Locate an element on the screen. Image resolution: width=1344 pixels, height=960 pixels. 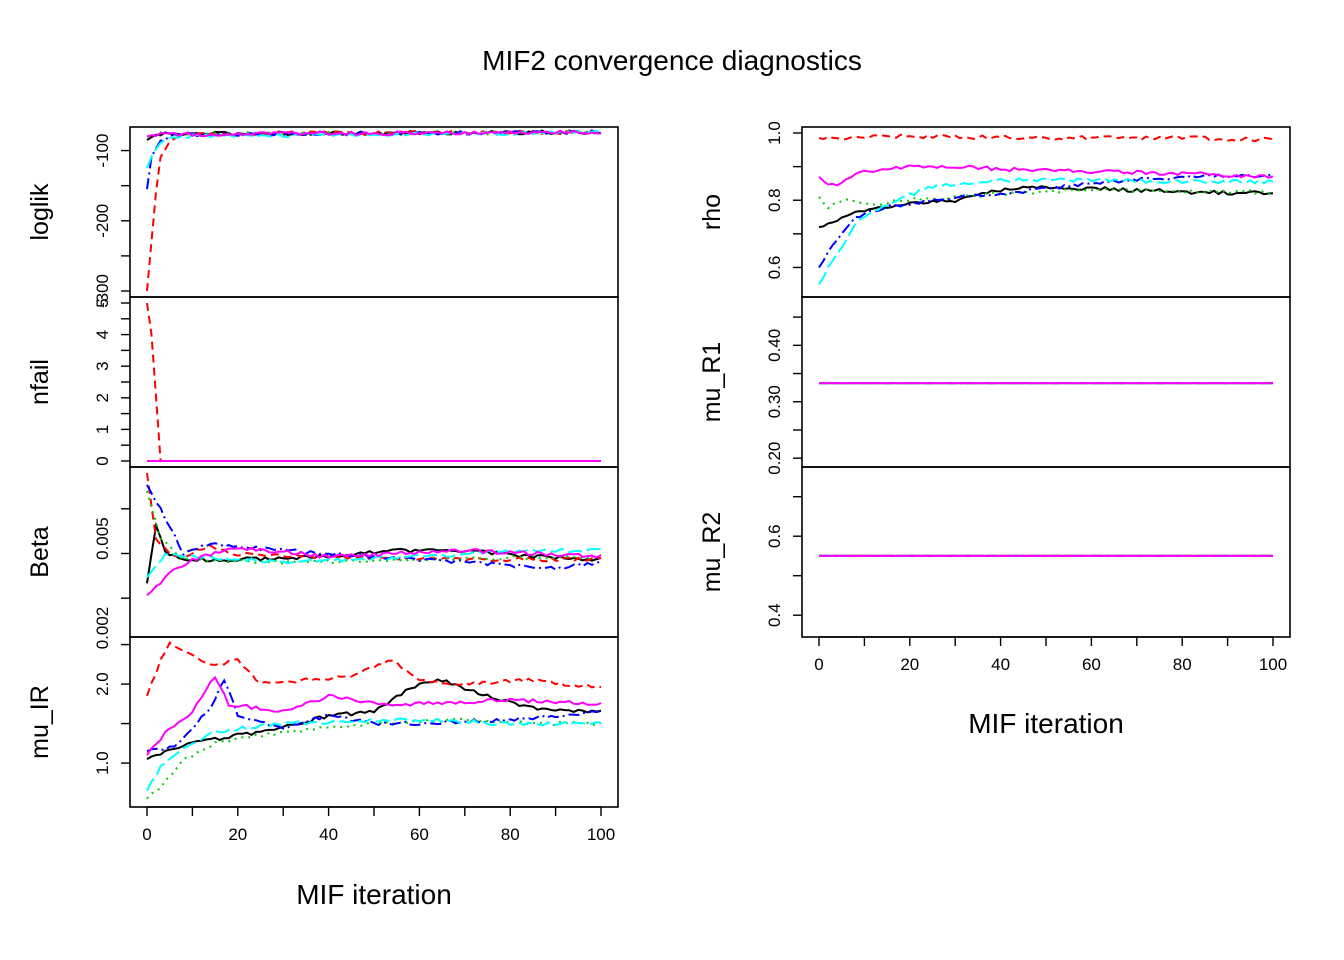
y-tick-label: 0.30 is located at coordinates (774, 401).